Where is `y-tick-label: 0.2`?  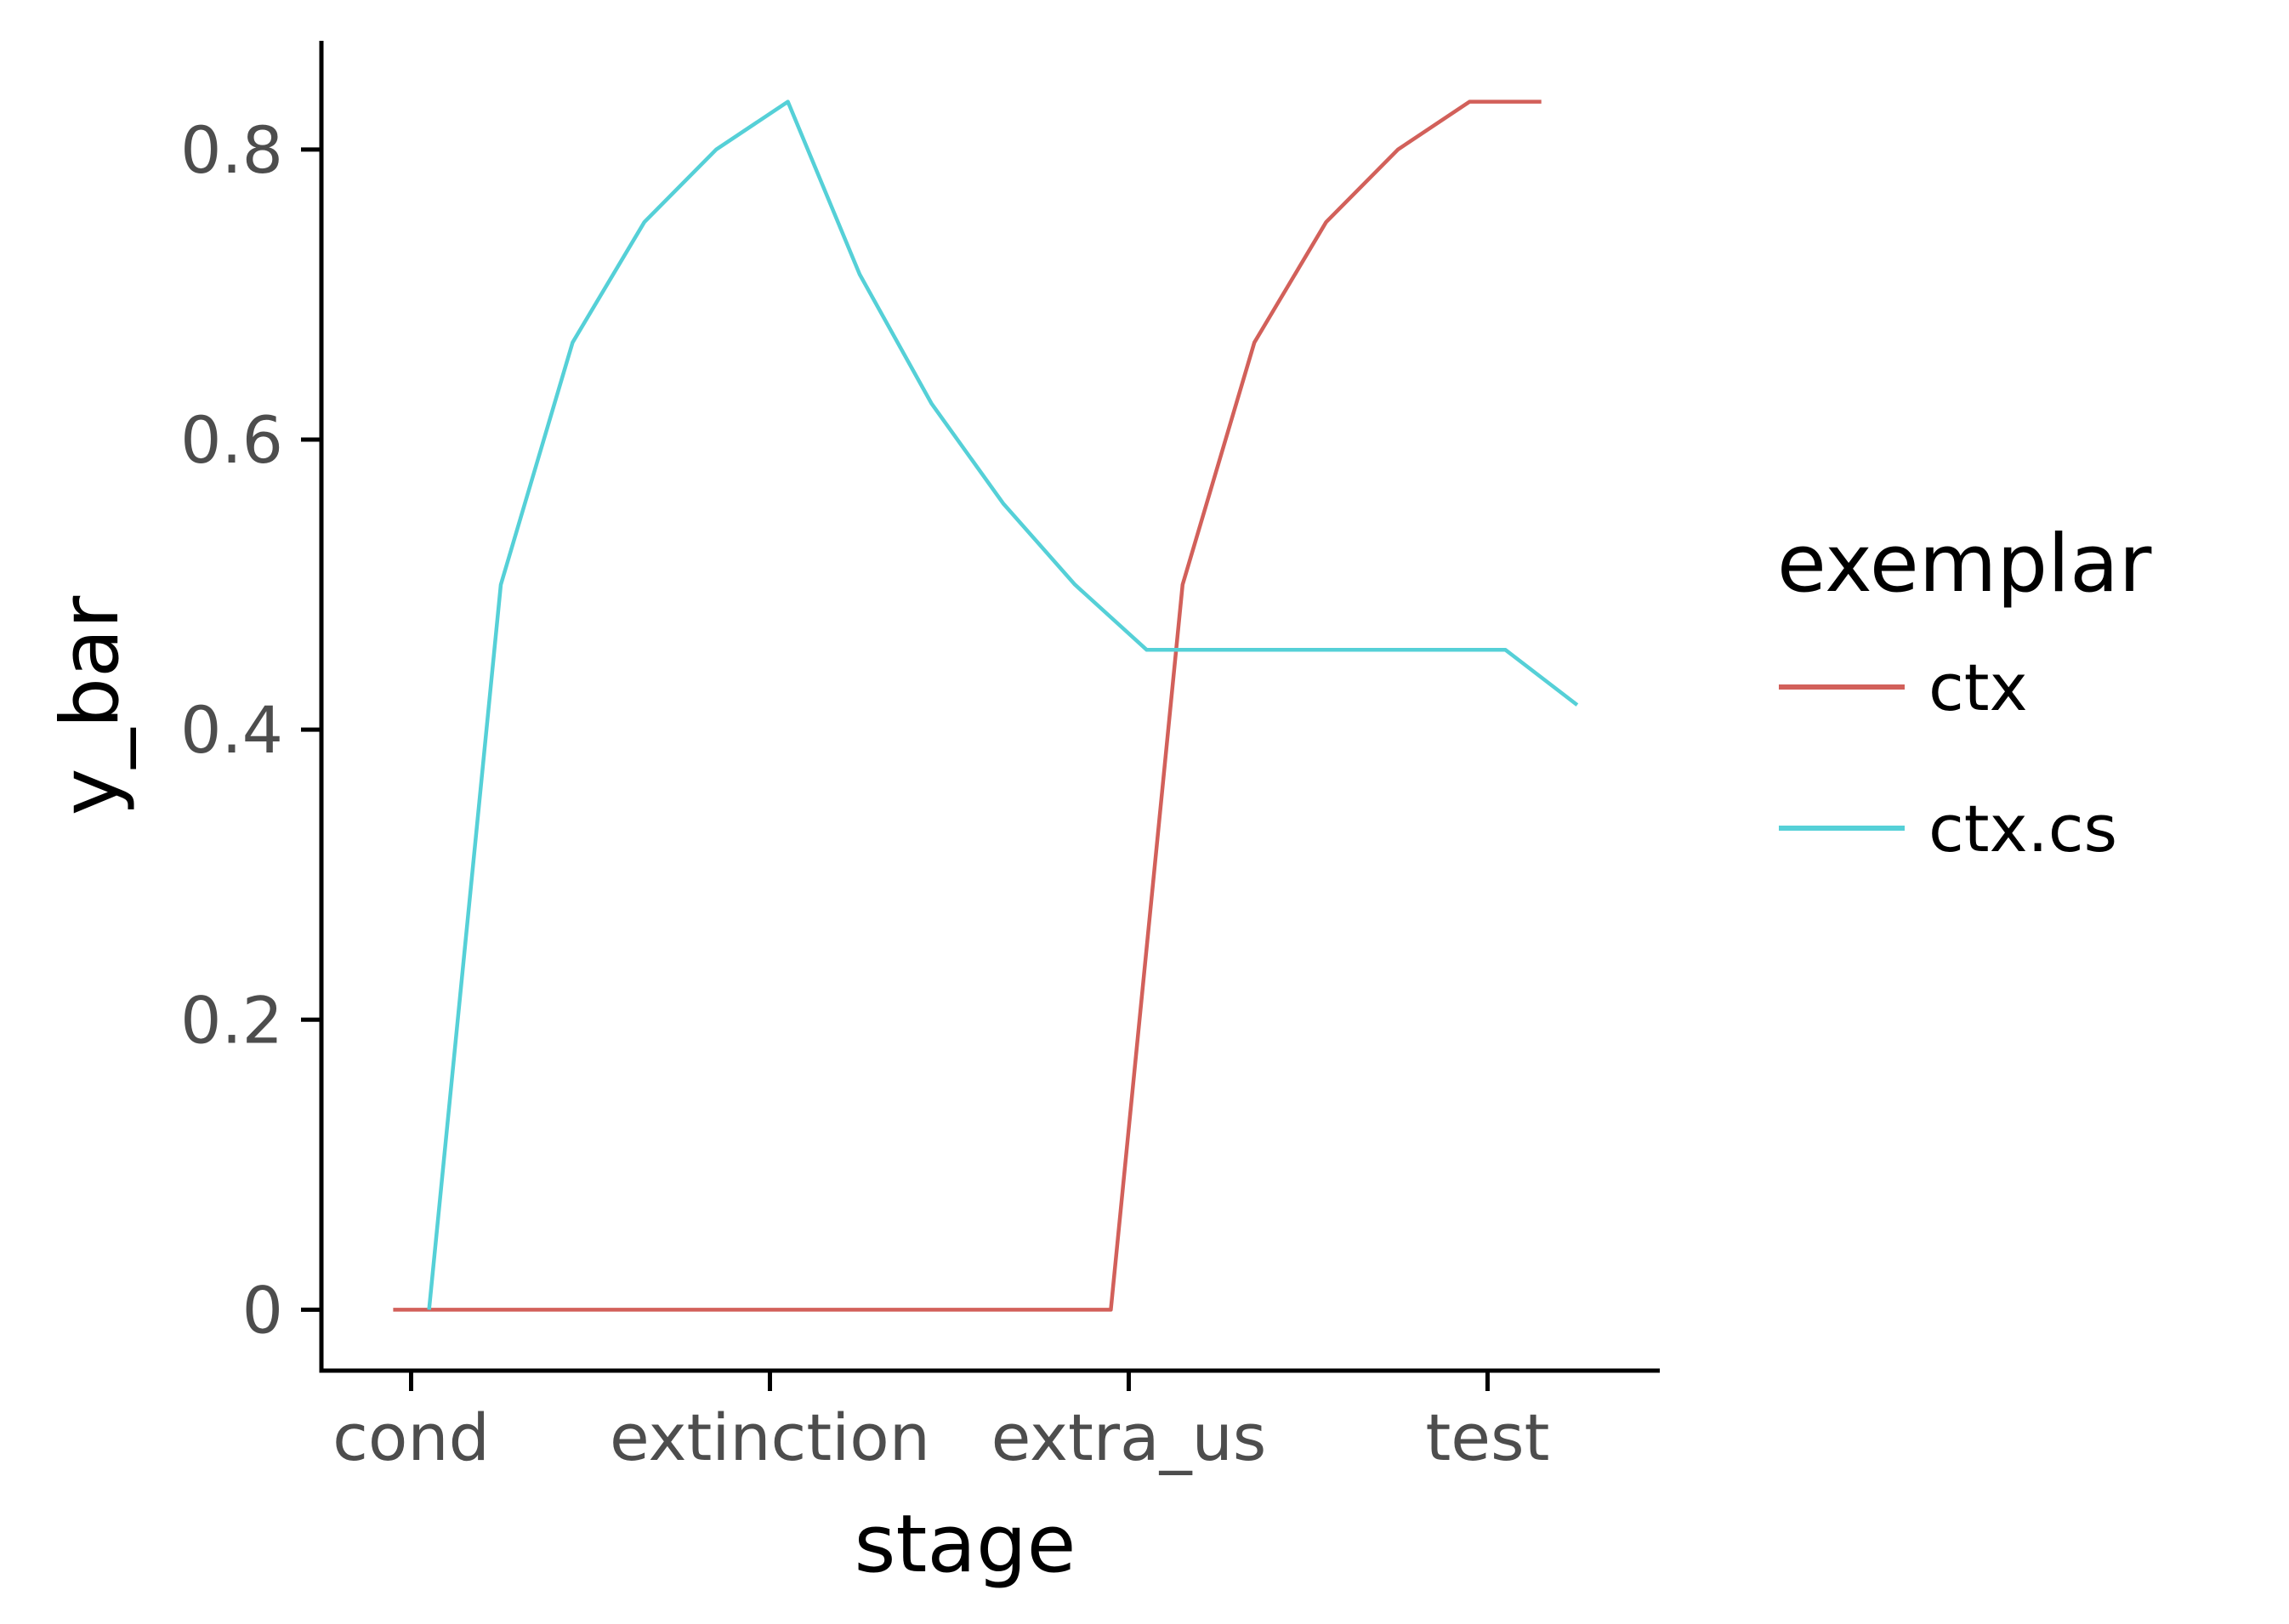
y-tick-label: 0.2 is located at coordinates (231, 1020).